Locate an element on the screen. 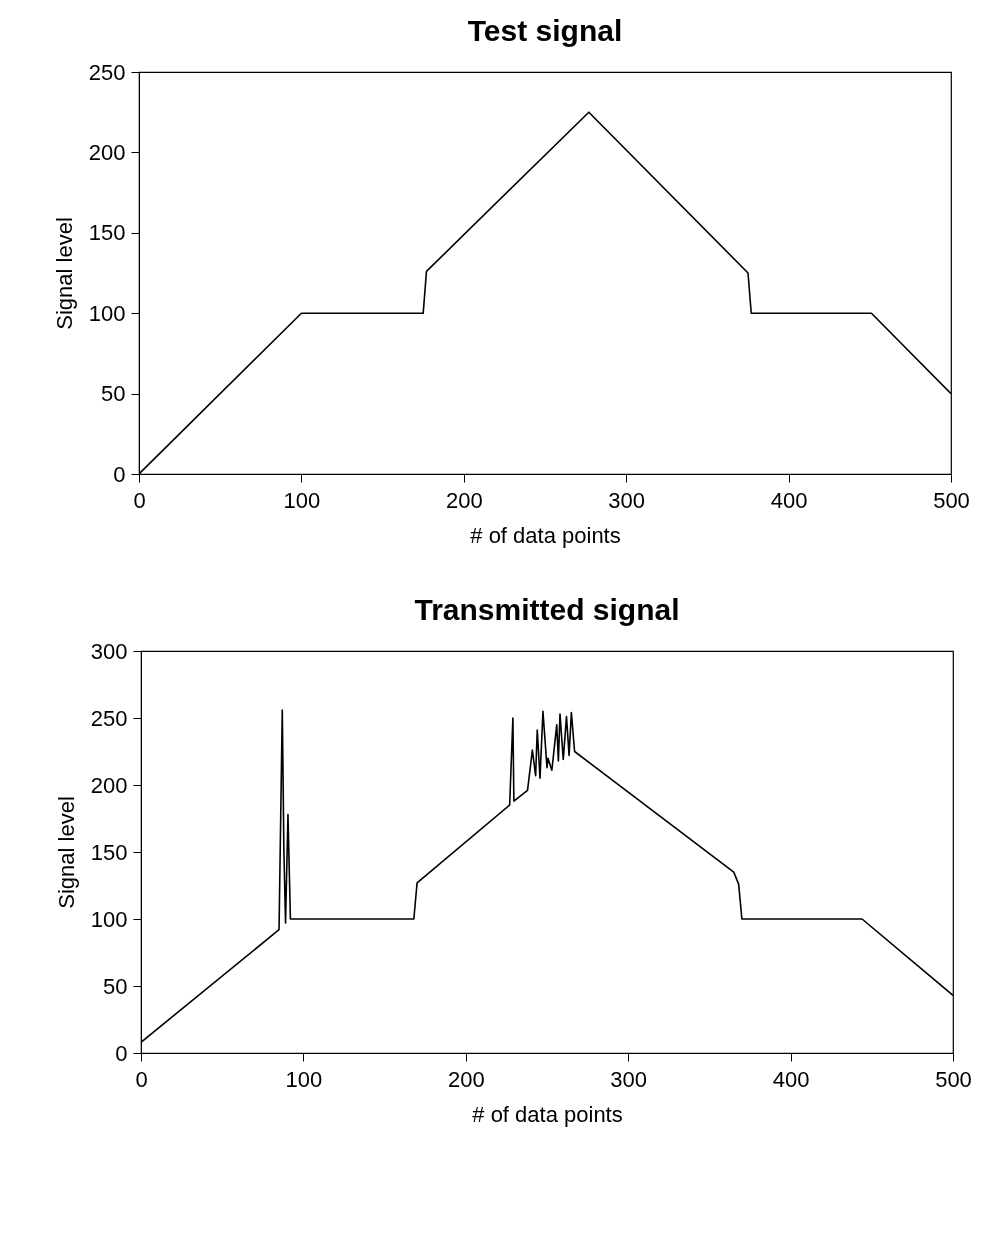  chart-title: Test signal is located at coordinates (545, 30).